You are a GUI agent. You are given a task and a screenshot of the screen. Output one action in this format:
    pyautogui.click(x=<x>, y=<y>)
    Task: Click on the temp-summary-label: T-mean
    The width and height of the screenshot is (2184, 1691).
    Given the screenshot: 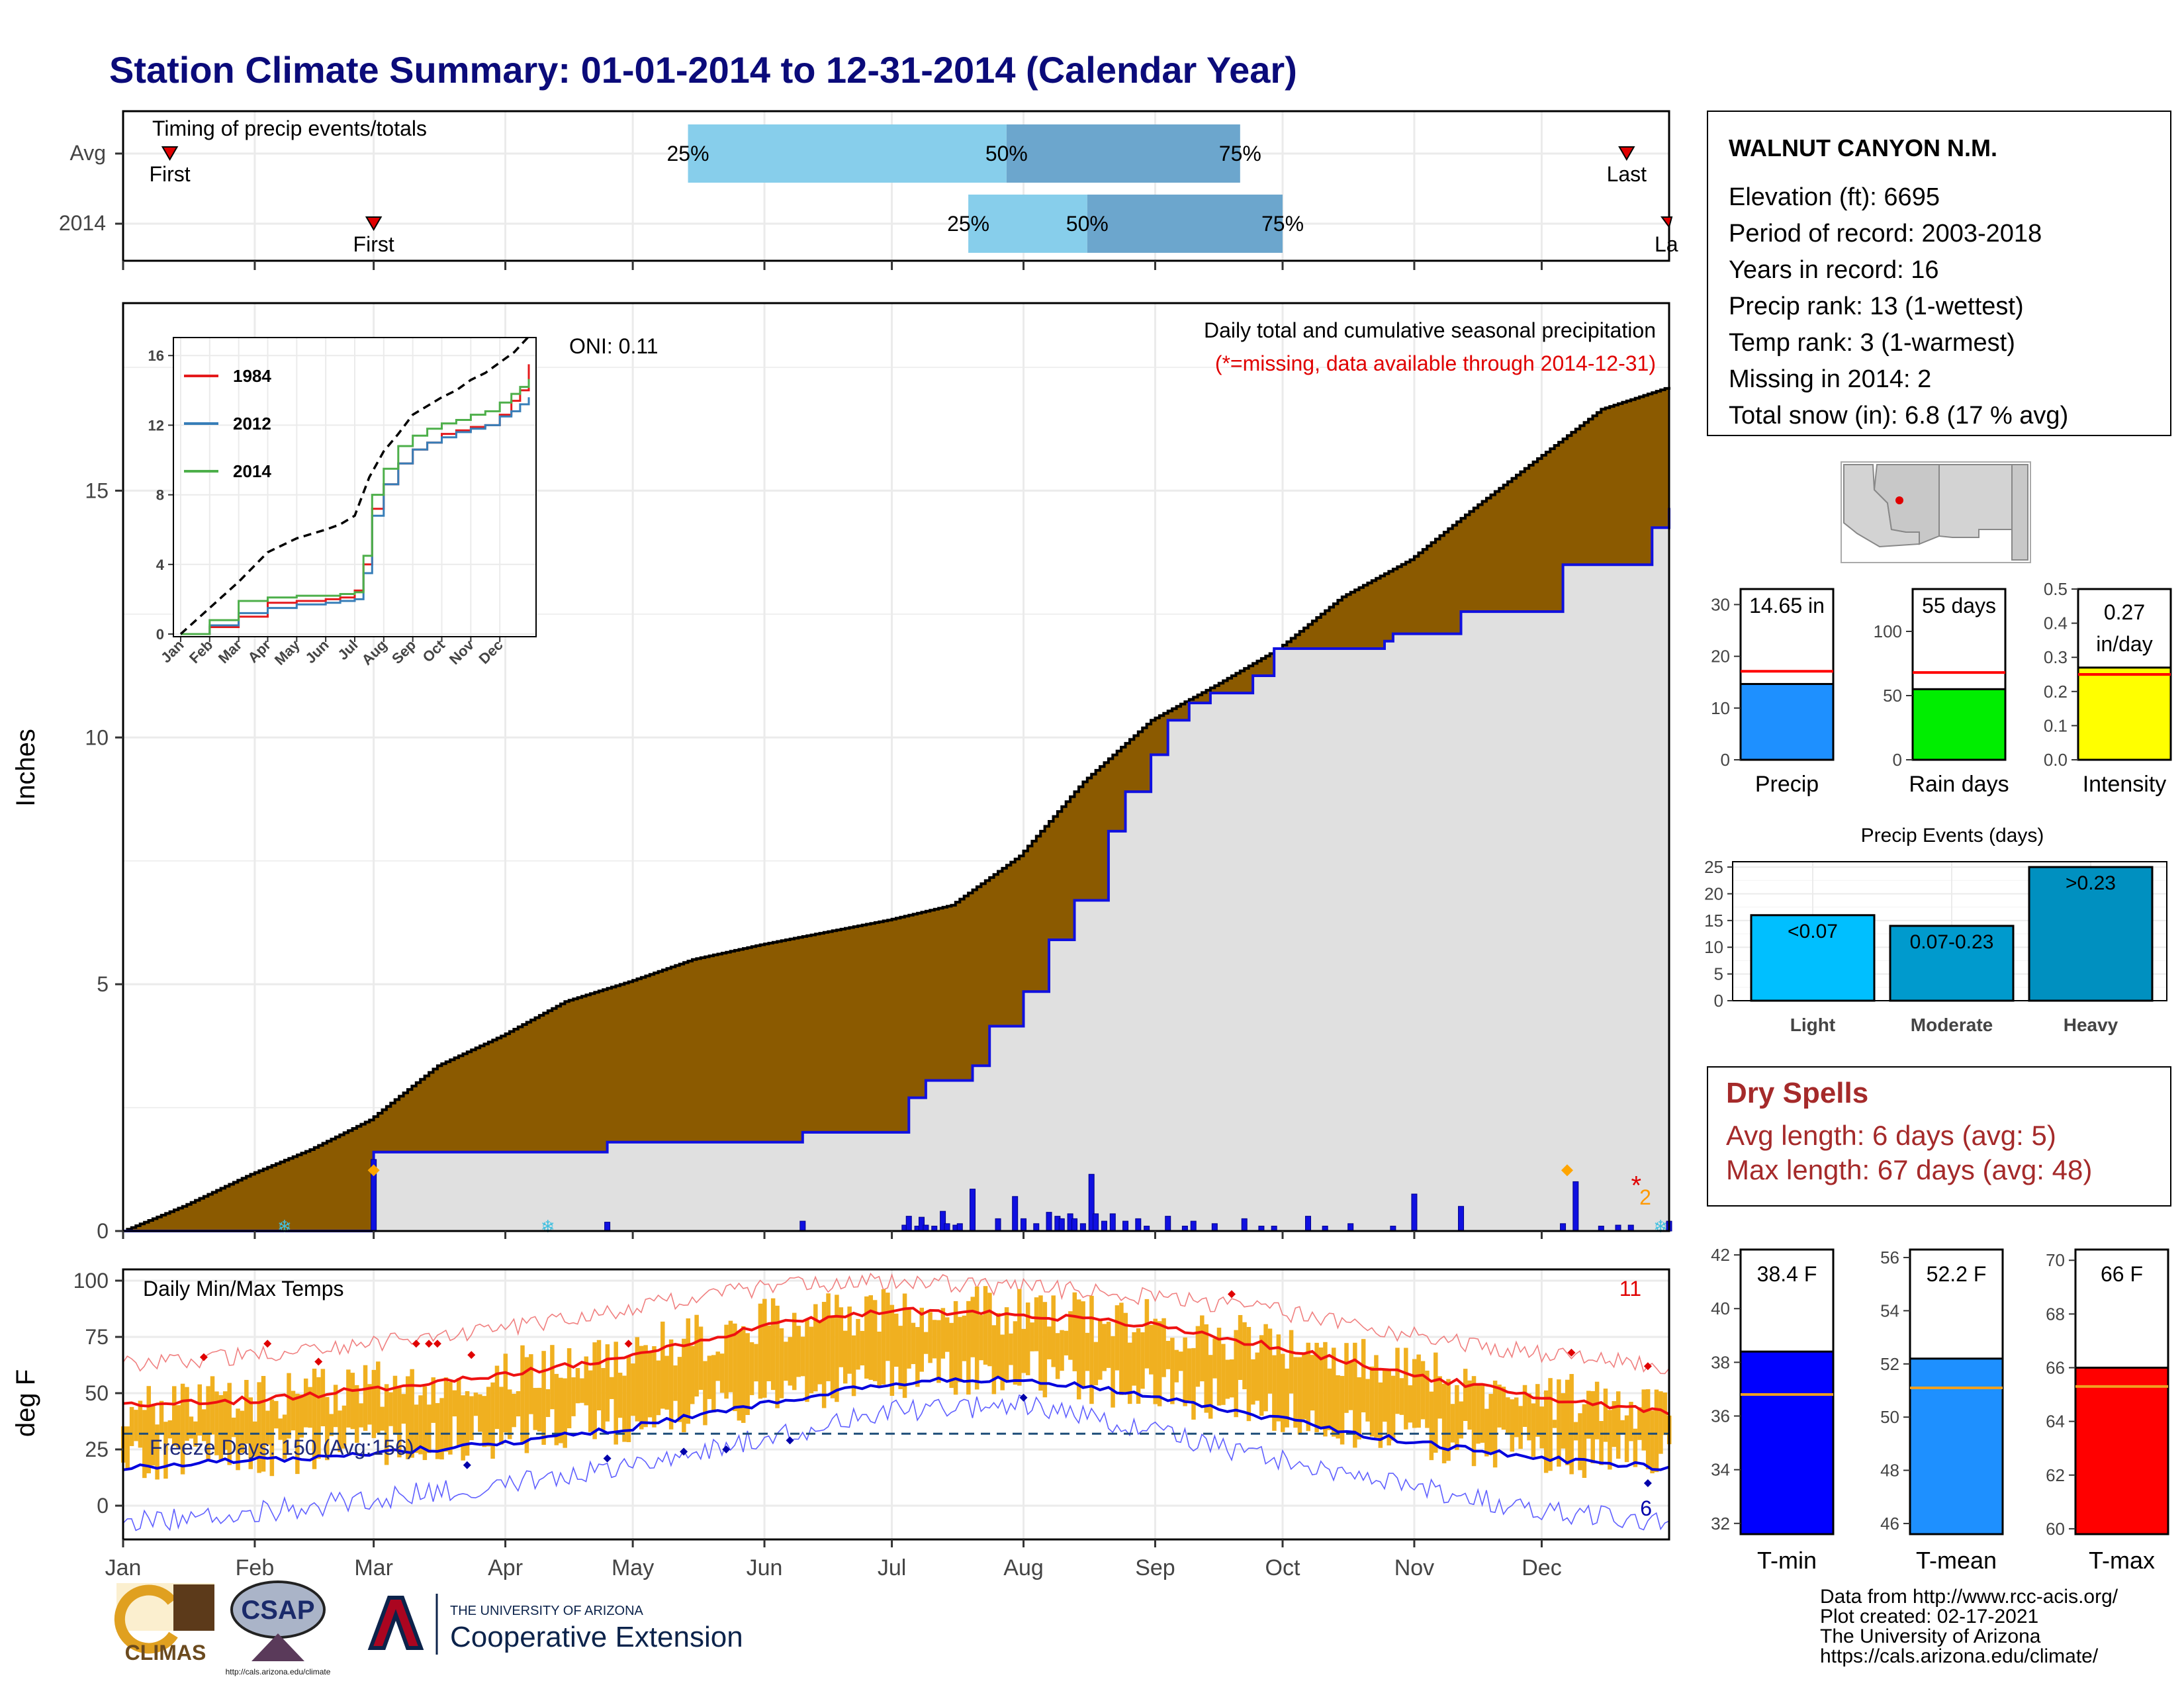 What is the action you would take?
    pyautogui.click(x=1957, y=1561)
    